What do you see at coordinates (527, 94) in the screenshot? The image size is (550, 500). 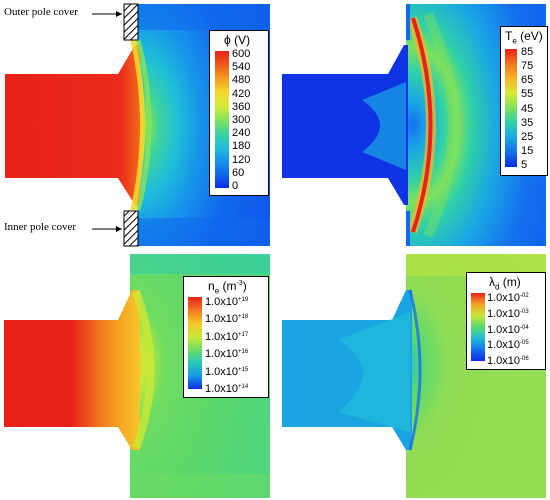 I see `tick-label: 55` at bounding box center [527, 94].